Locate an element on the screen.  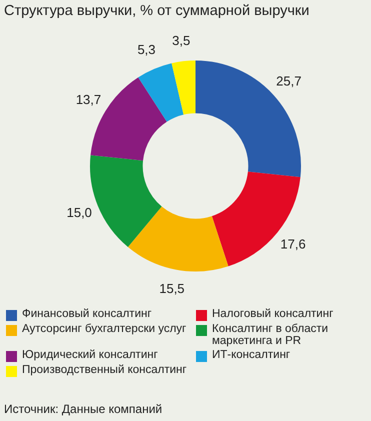
legend-label: ИТ-консалтинг is located at coordinates (251, 355).